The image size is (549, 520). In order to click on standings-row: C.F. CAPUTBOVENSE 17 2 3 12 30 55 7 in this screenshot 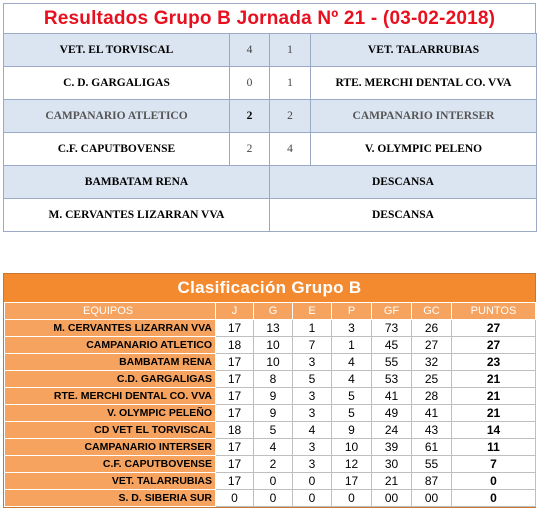, I will do `click(270, 464)`.